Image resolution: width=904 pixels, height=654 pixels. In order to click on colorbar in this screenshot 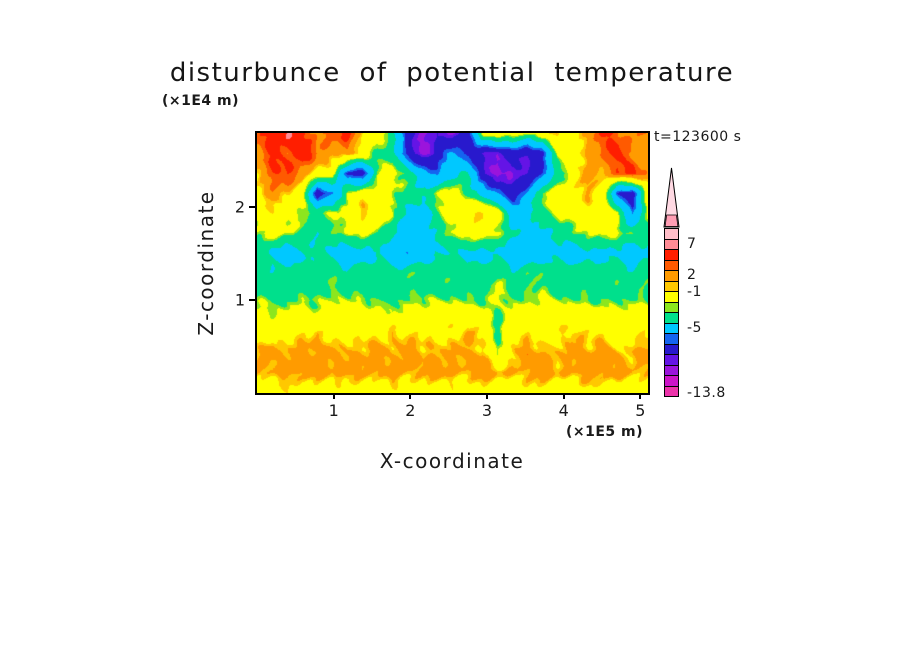, I will do `click(671, 312)`.